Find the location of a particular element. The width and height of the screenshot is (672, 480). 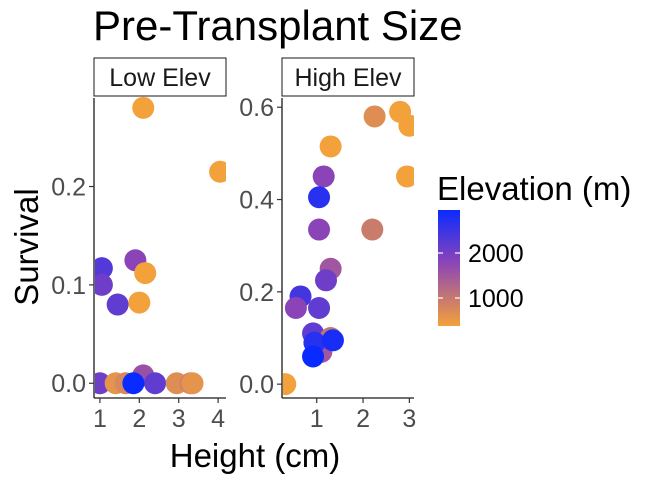

y-axis-title: Survival is located at coordinates (26, 246).